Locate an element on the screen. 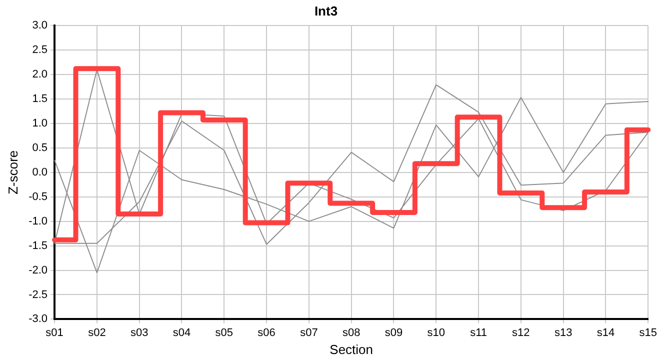 The image size is (660, 360). x-tick-label: s15 is located at coordinates (648, 332).